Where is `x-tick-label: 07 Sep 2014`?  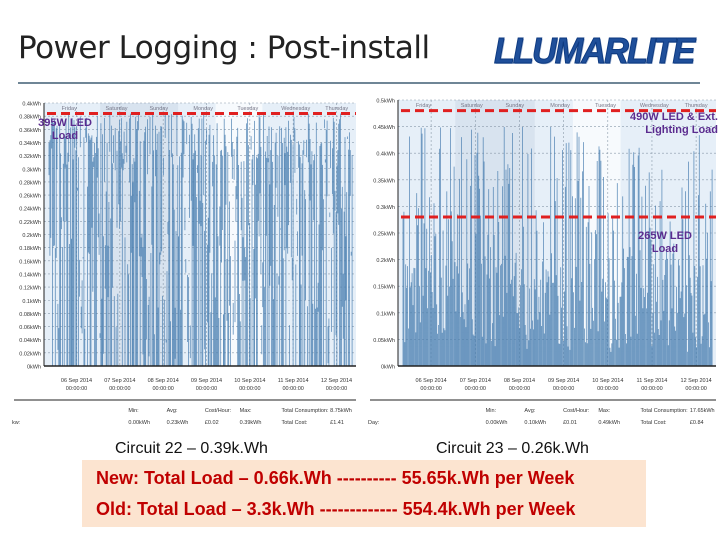
x-tick-label: 07 Sep 2014 is located at coordinates (119, 381).